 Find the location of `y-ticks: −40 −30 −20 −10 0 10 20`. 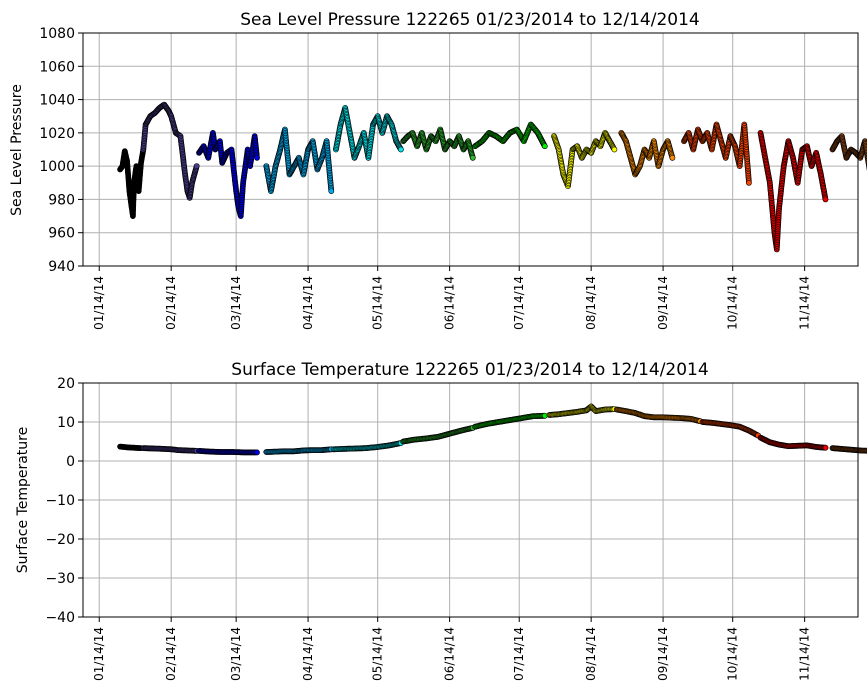

y-ticks: −40 −30 −20 −10 0 10 20 is located at coordinates (64, 501).